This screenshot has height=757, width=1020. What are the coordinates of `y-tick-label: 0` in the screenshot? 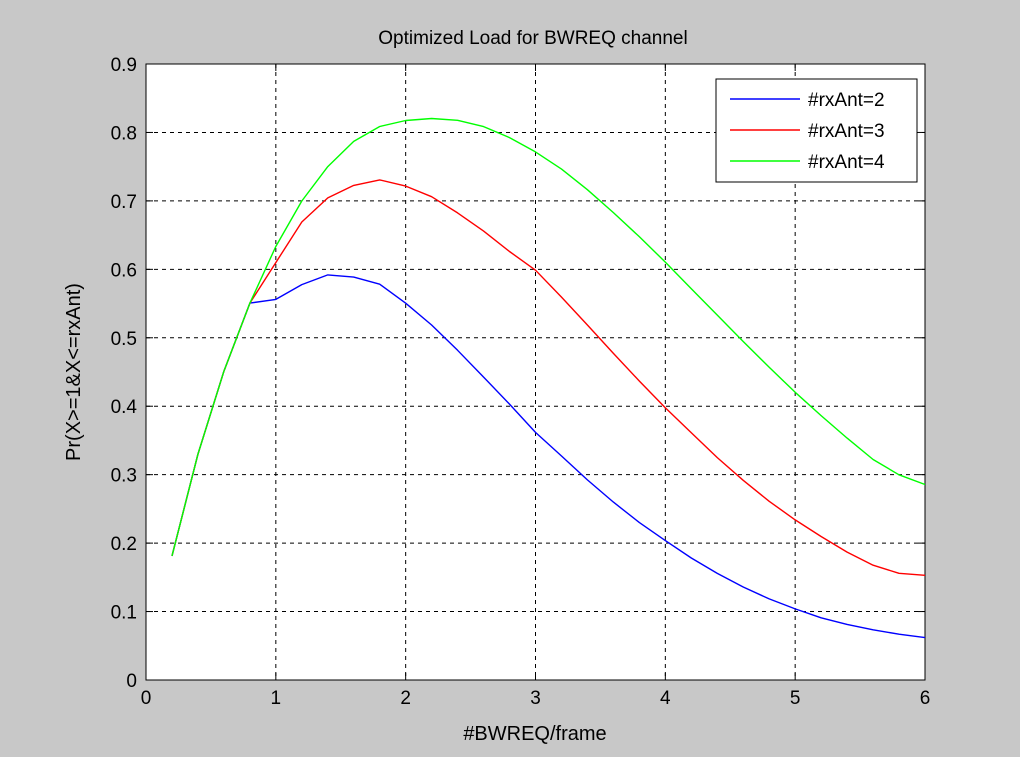 It's located at (131, 681).